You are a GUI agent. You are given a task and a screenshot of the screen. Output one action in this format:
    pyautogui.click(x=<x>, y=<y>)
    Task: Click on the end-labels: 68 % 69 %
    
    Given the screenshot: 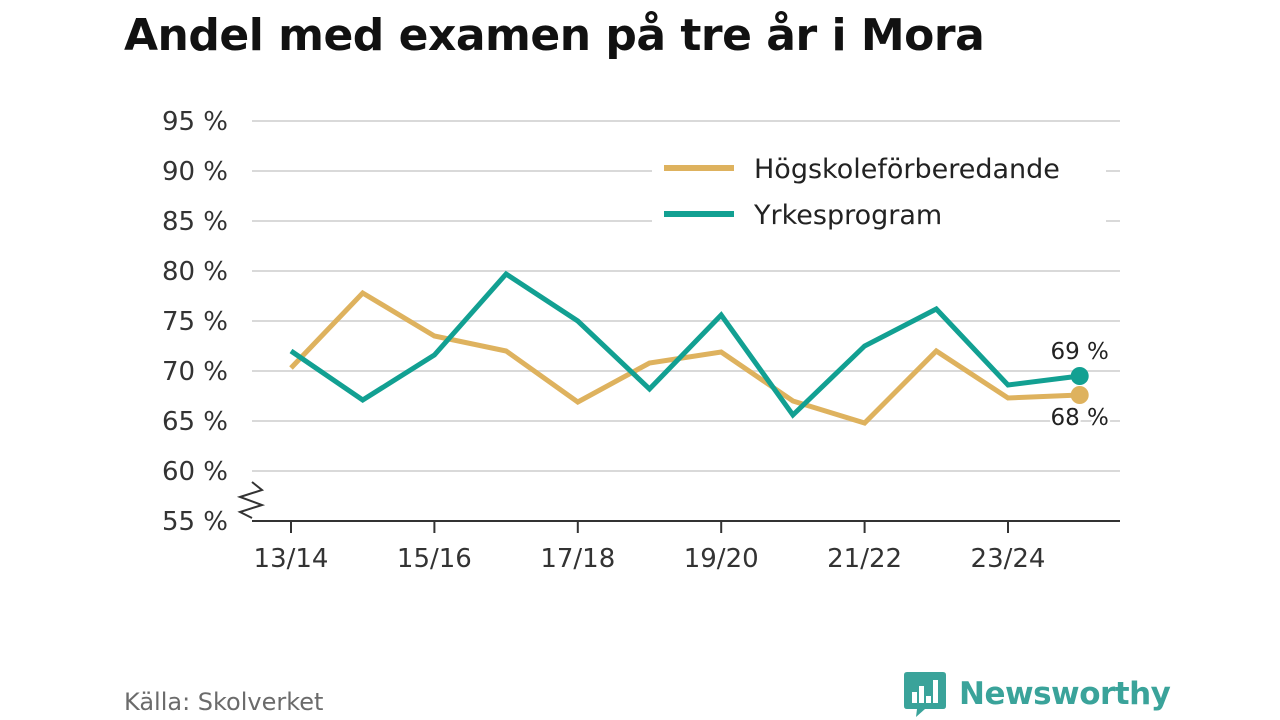 What is the action you would take?
    pyautogui.click(x=1079, y=385)
    